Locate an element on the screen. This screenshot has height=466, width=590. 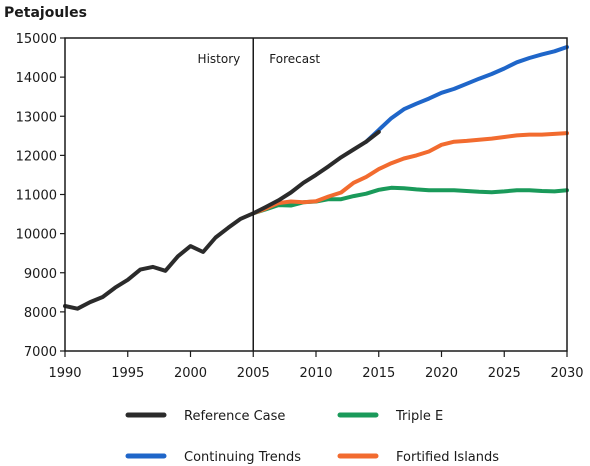
x-tick-label: 1990 is located at coordinates (64, 373).